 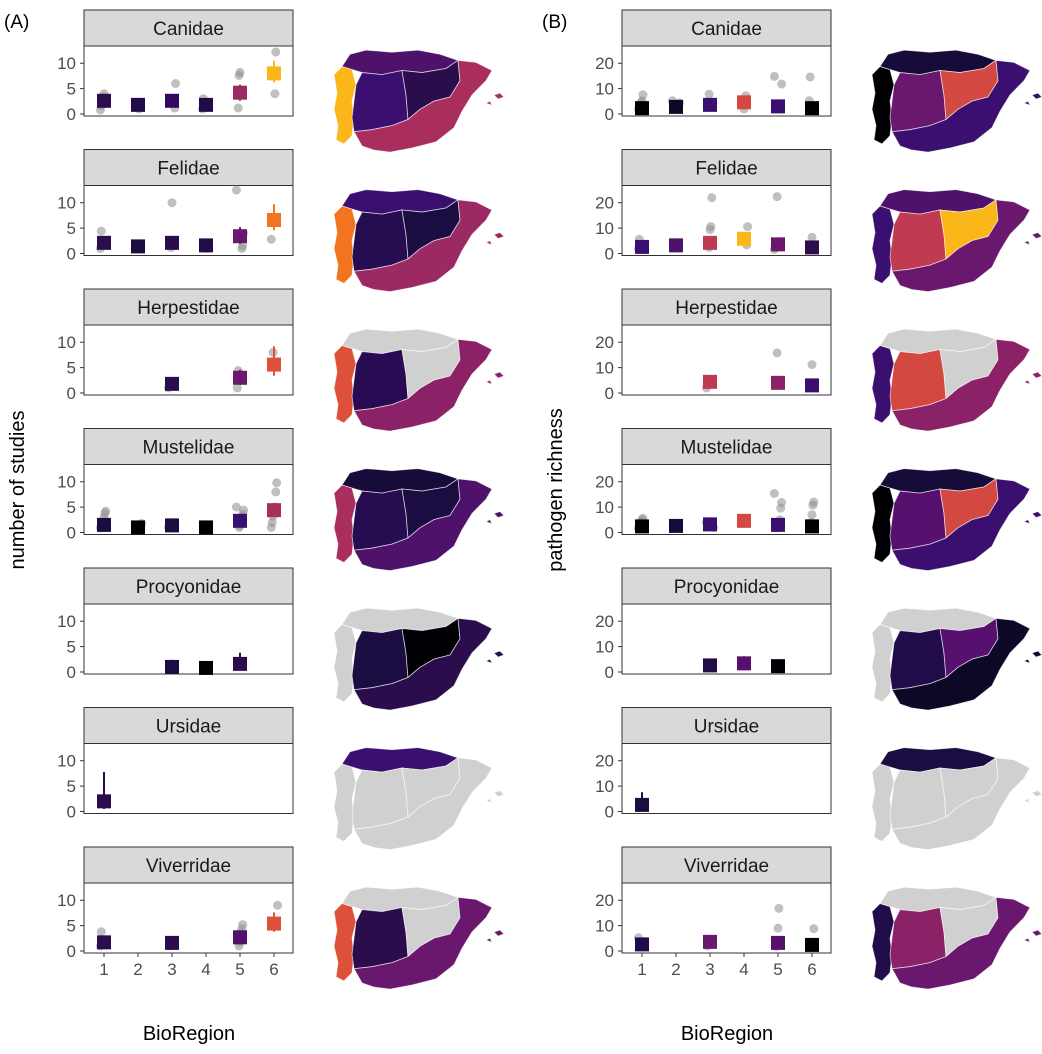 What do you see at coordinates (713, 624) in the screenshot?
I see `facet-procyonidae: Procyonidae 0 10 20` at bounding box center [713, 624].